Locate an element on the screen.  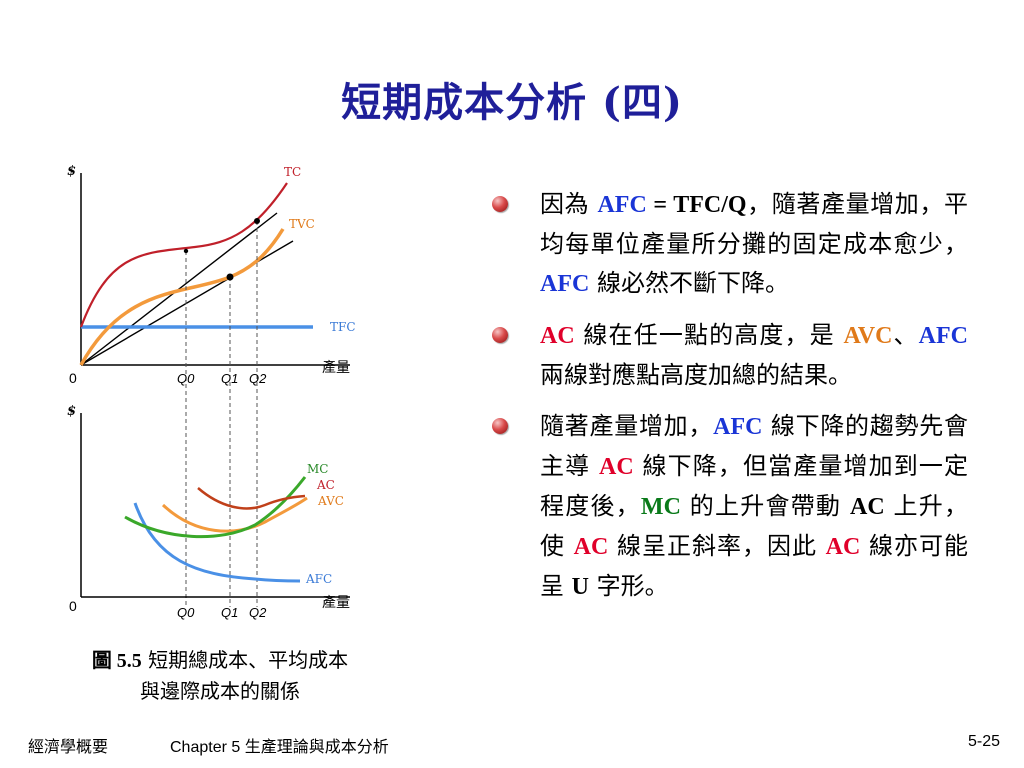
slide-title: 短期成本分析 (四) is located at coordinates (512, 102).